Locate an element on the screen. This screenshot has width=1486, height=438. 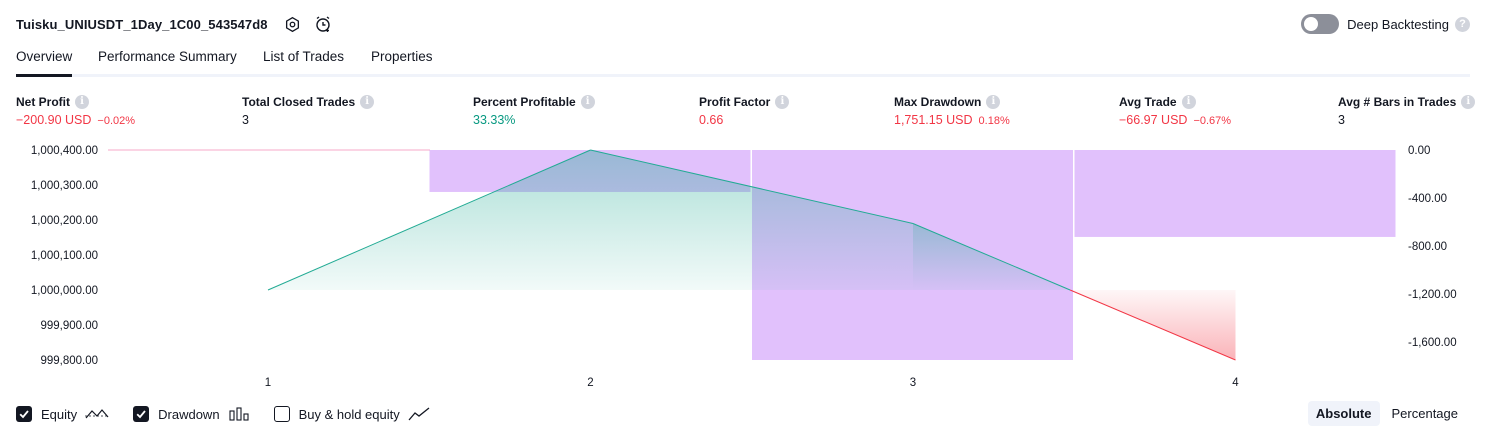
equity-line-icon is located at coordinates (97, 414).